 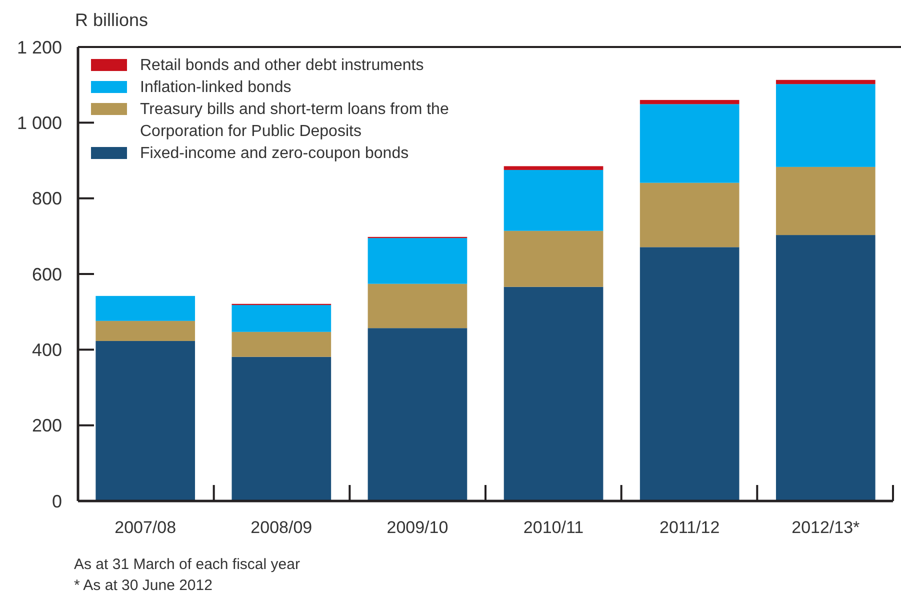 What do you see at coordinates (47, 350) in the screenshot?
I see `y-tick-label: 400` at bounding box center [47, 350].